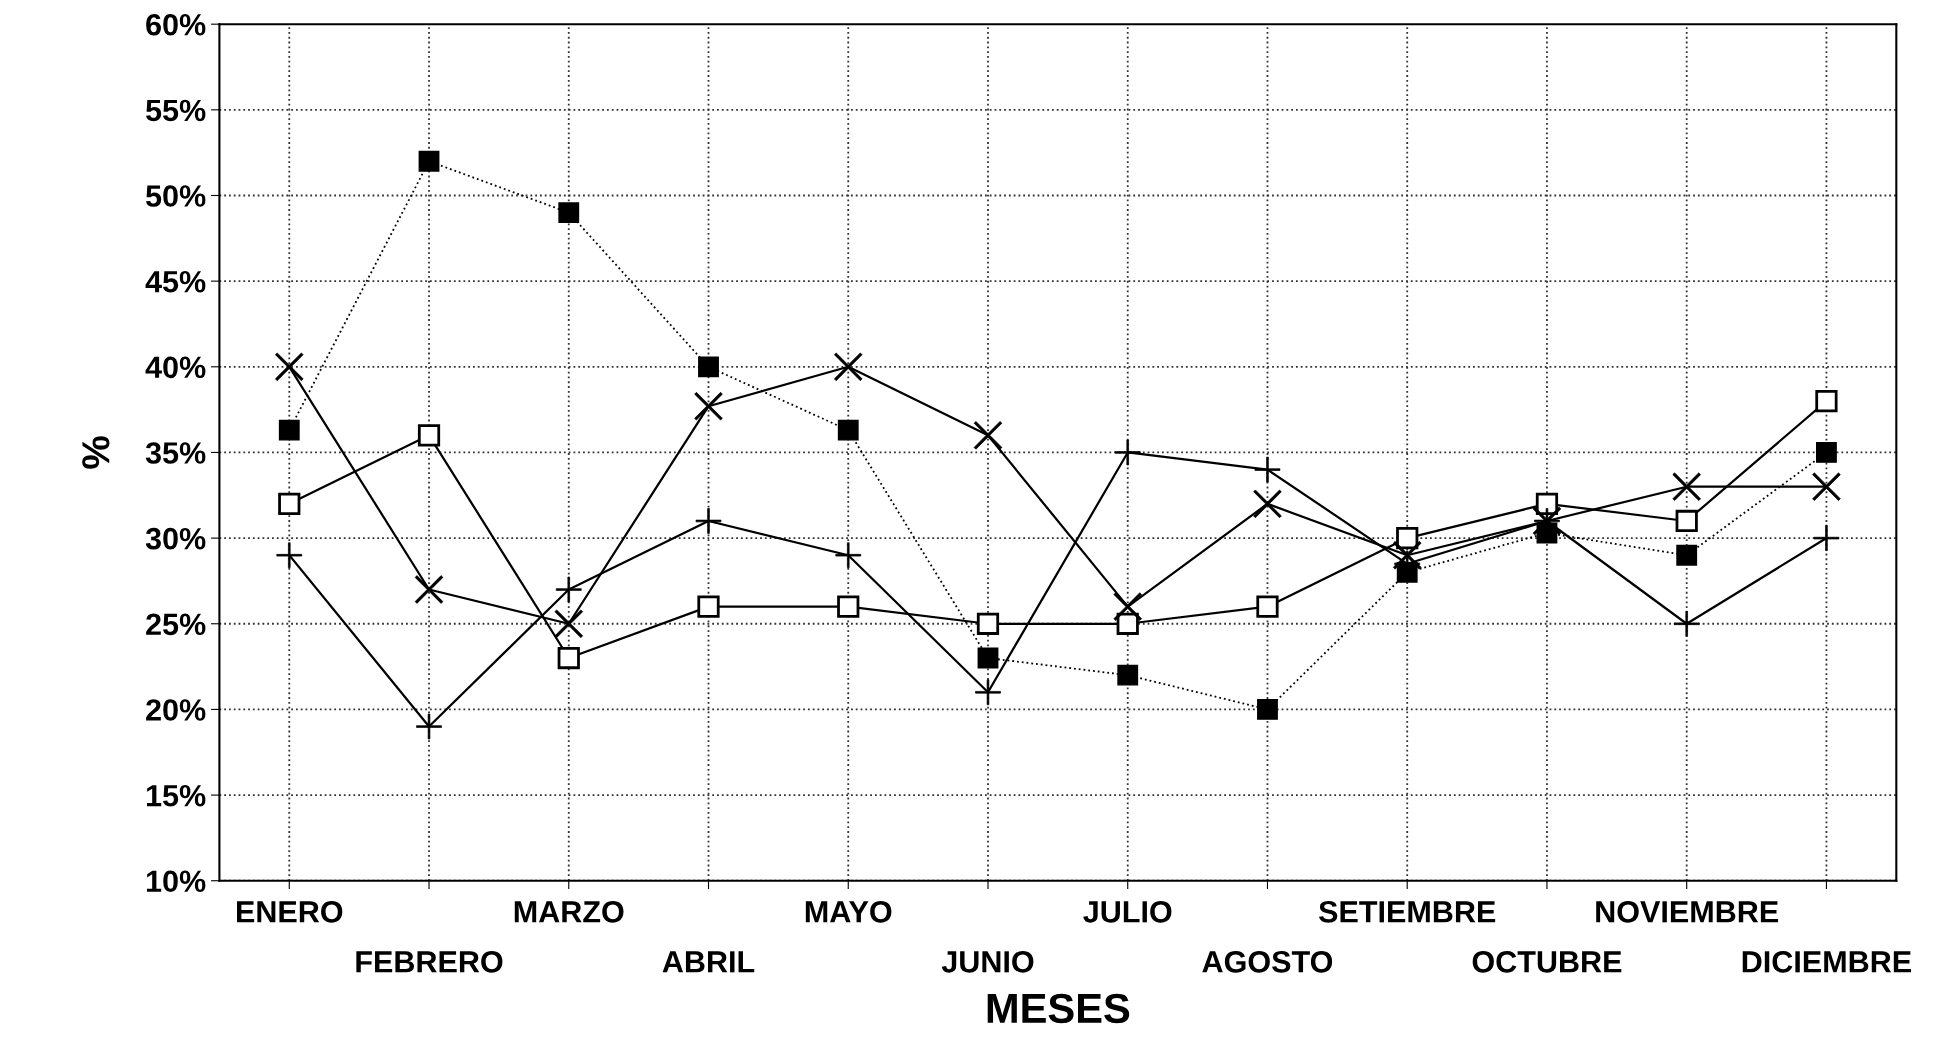 The image size is (1959, 1051). I want to click on y-tick-label: 60%, so click(176, 24).